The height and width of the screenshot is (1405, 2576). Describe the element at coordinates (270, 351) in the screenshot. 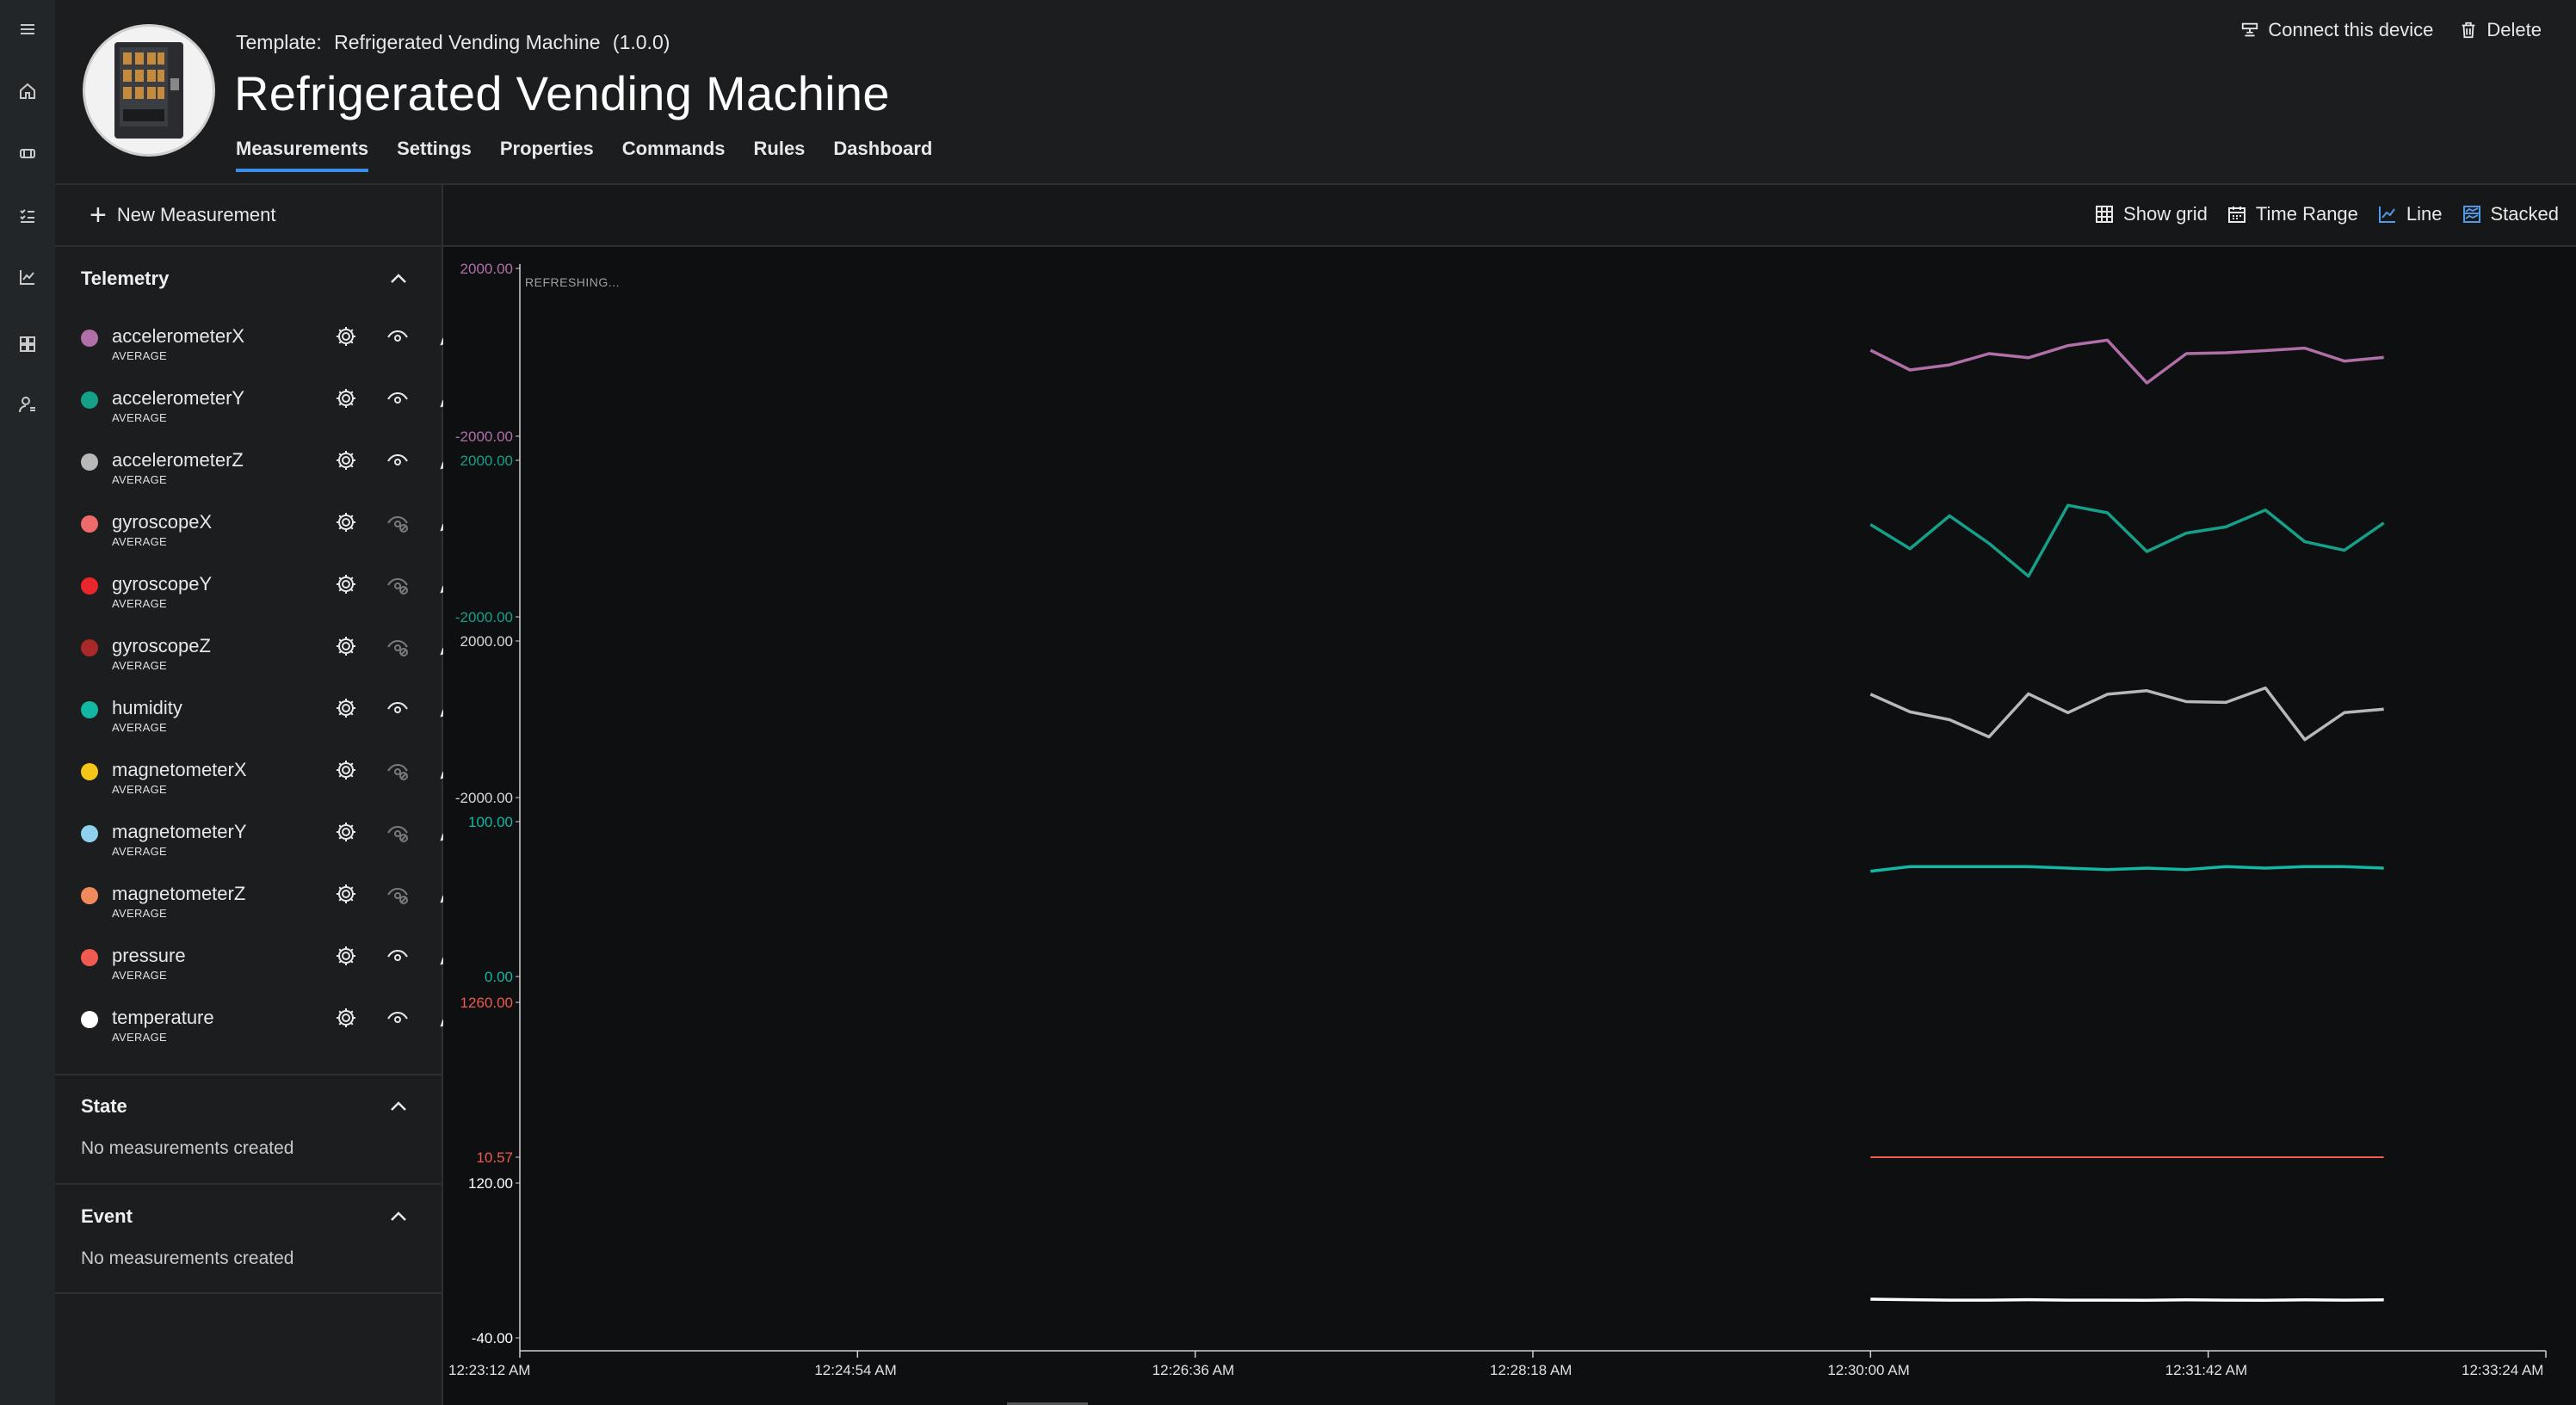

I see `telemetry-item: accelerometerX AVERAGE` at that location.